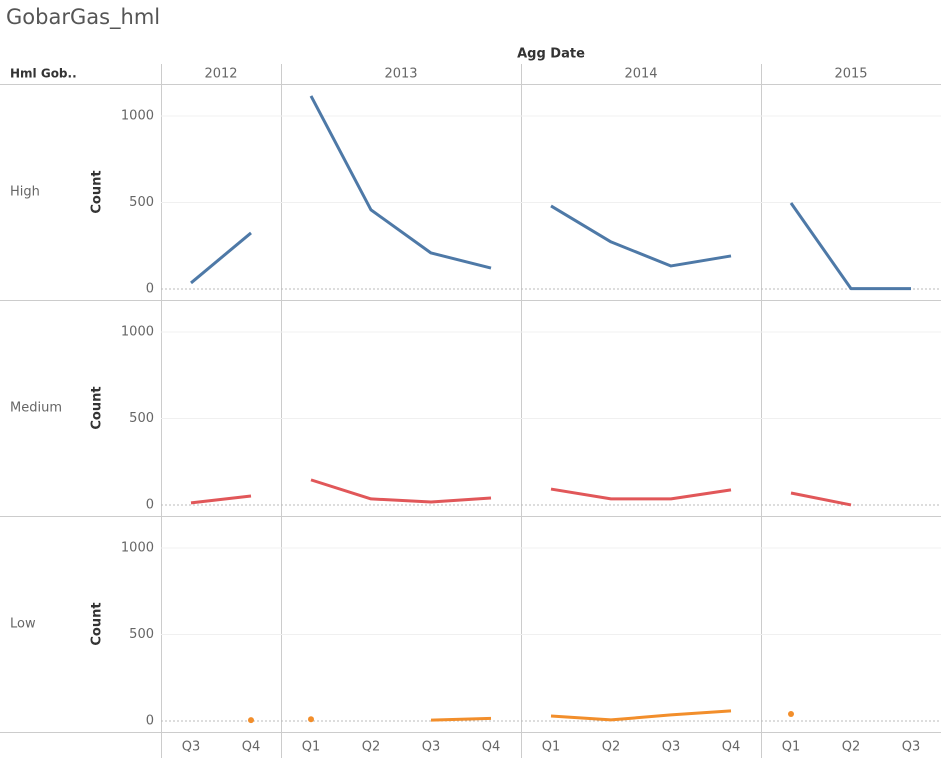 This screenshot has height=768, width=944. Describe the element at coordinates (25, 192) in the screenshot. I see `row-label: High` at that location.